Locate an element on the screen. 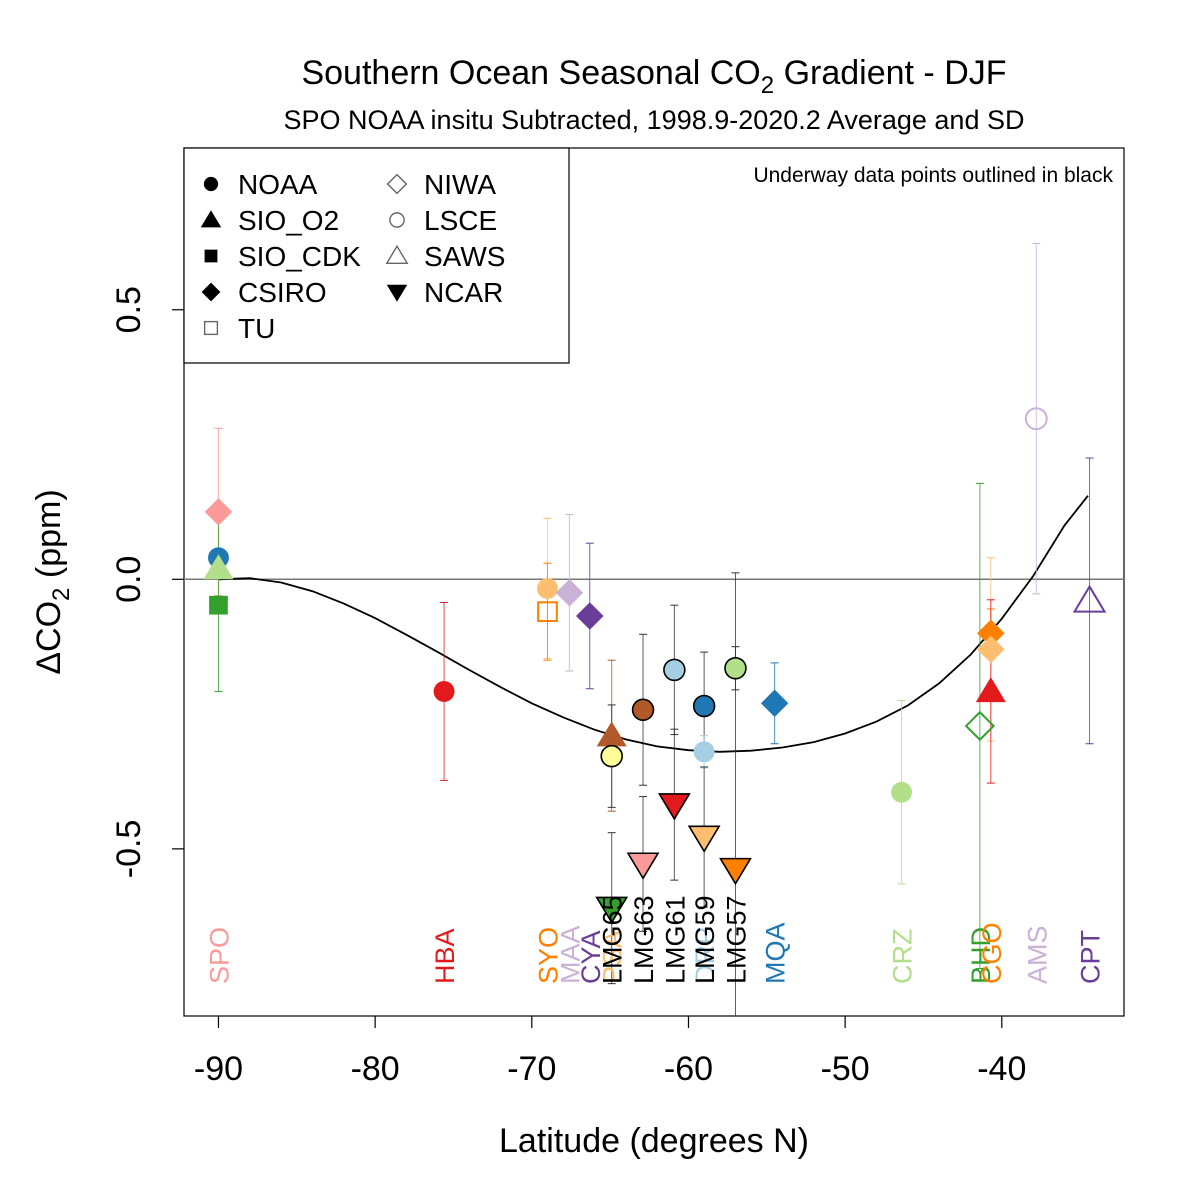  site-label-hba: HBA is located at coordinates (445, 956).